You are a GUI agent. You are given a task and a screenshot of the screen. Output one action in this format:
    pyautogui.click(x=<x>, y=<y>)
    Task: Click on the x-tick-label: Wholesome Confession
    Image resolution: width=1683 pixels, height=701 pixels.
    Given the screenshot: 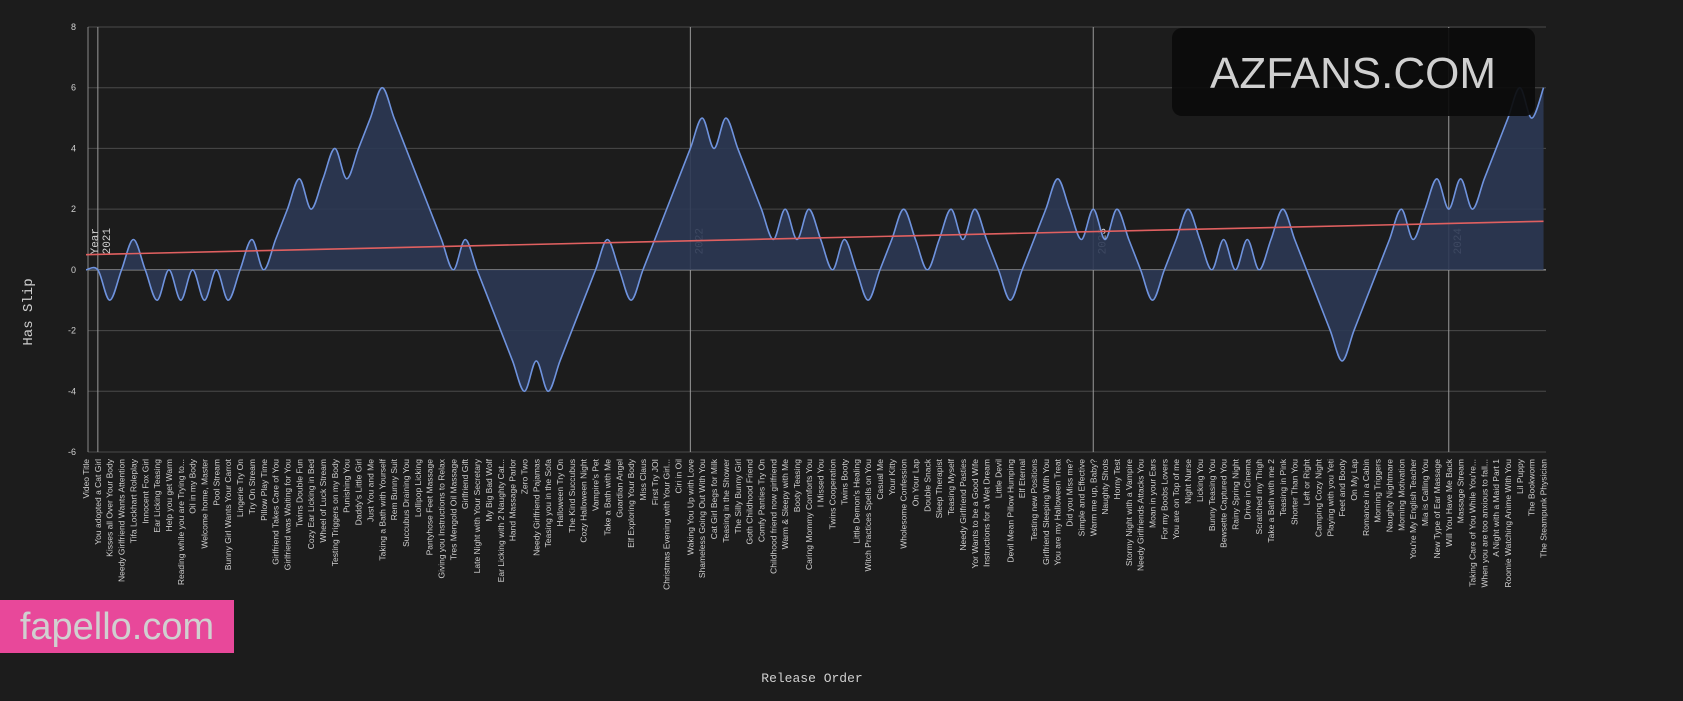 What is the action you would take?
    pyautogui.click(x=904, y=504)
    